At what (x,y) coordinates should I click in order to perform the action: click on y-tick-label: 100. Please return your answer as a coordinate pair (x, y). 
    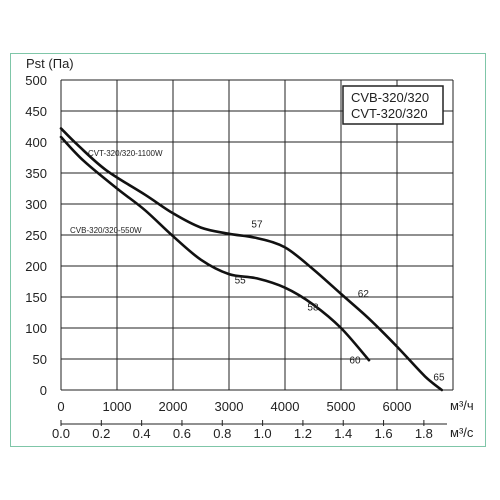
    Looking at the image, I should click on (36, 328).